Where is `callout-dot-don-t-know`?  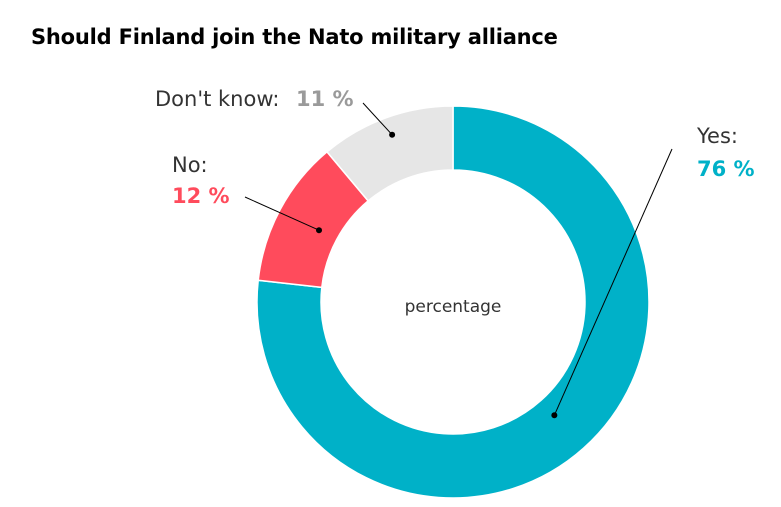
callout-dot-don-t-know is located at coordinates (392, 134).